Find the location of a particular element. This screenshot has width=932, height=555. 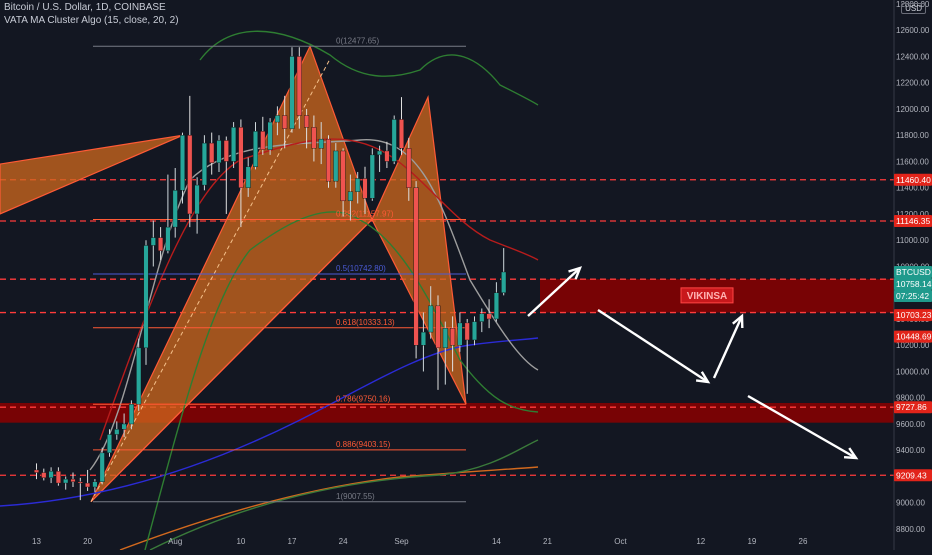

time-axis: 13 20 Aug 10 17 24 Sep 14 21 Oct 12 19 26 is located at coordinates (420, 541).